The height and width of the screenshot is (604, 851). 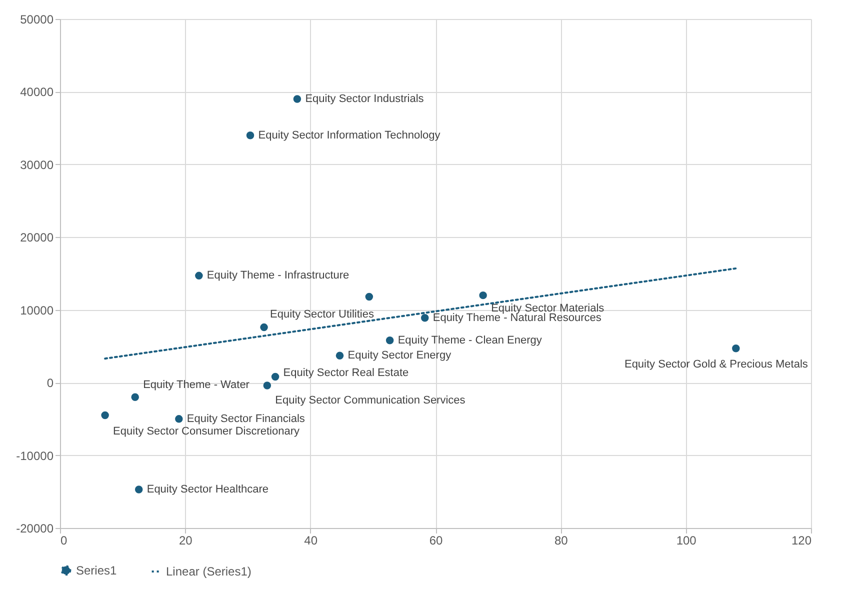 I want to click on y-tick-label: -20000, so click(x=35, y=529).